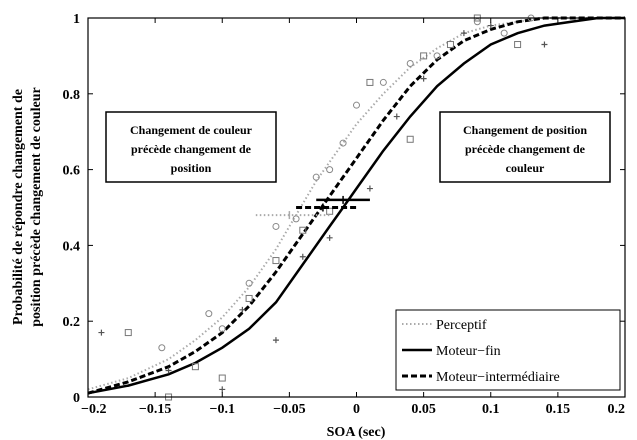  I want to click on y-axis-title-line-1: Probabilité de répondre changement de, so click(18, 207).